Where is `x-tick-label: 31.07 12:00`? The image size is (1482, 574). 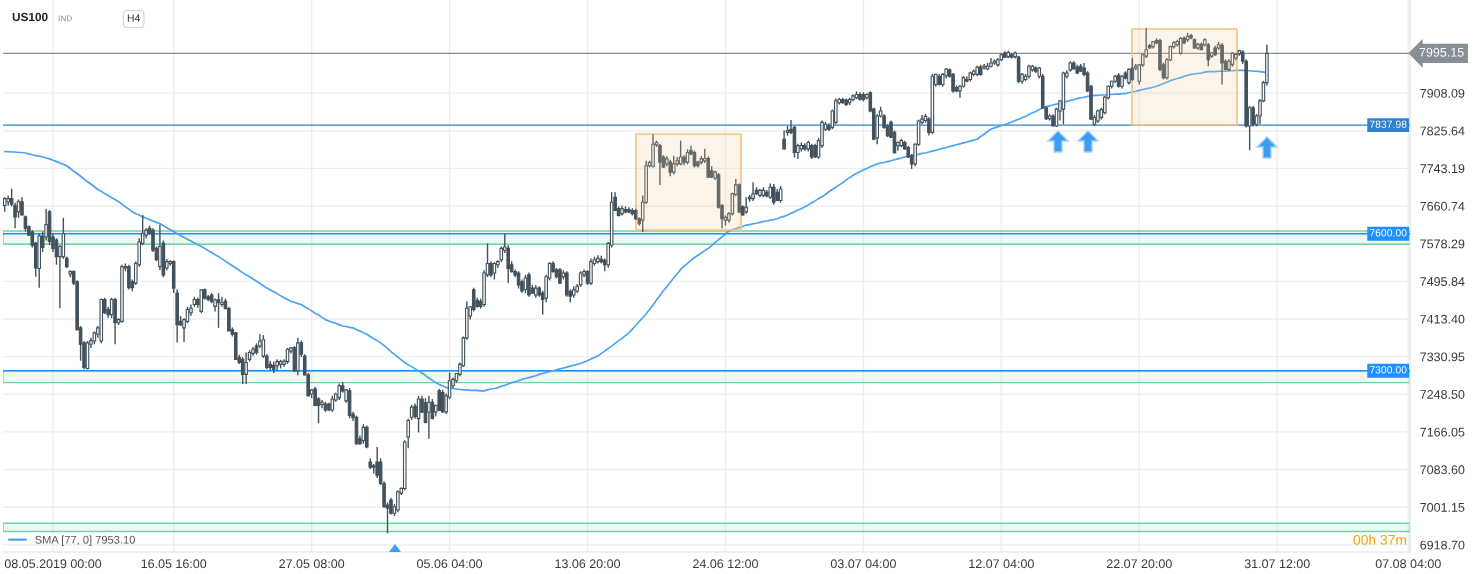
x-tick-label: 31.07 12:00 is located at coordinates (1277, 564).